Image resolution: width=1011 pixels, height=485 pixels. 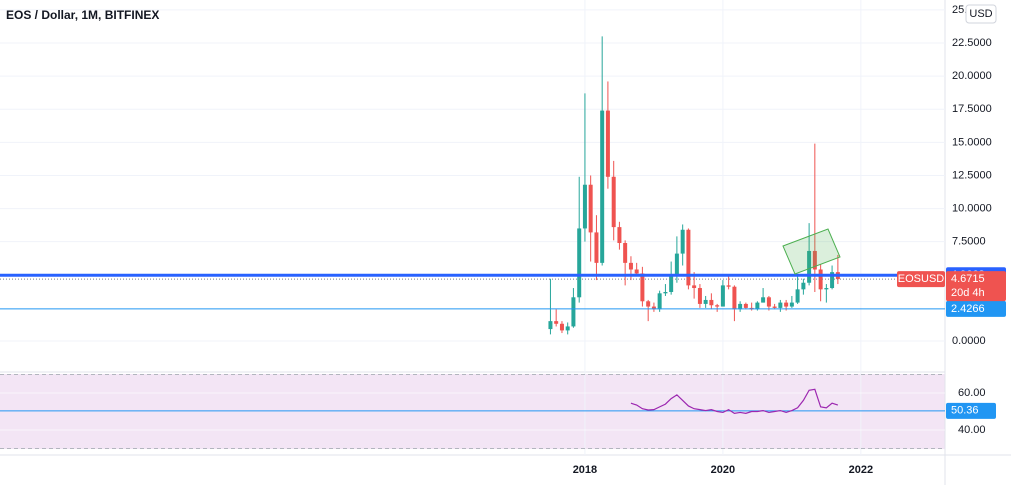 What do you see at coordinates (968, 279) in the screenshot?
I see `last-price-label: 4.6715` at bounding box center [968, 279].